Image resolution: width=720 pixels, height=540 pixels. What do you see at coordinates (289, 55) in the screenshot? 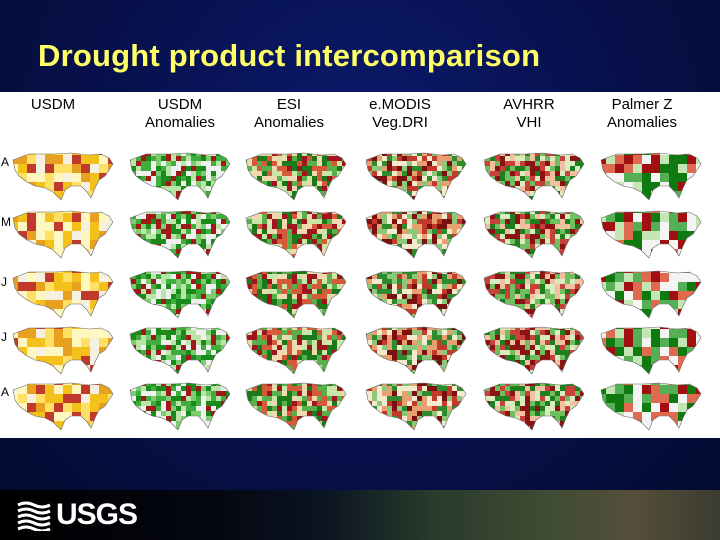
I see `slide-title: Drought product intercomparison` at bounding box center [289, 55].